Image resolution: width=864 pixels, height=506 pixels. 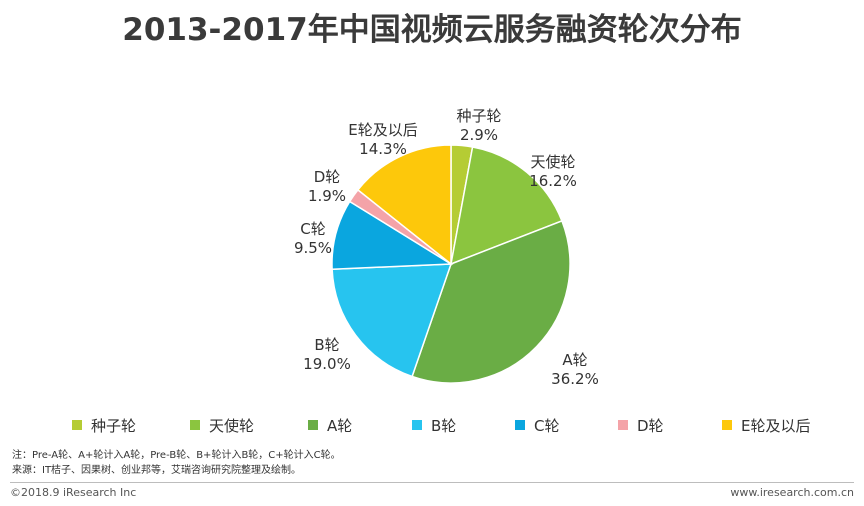 I want to click on legend-item-b: B轮, so click(x=463, y=425).